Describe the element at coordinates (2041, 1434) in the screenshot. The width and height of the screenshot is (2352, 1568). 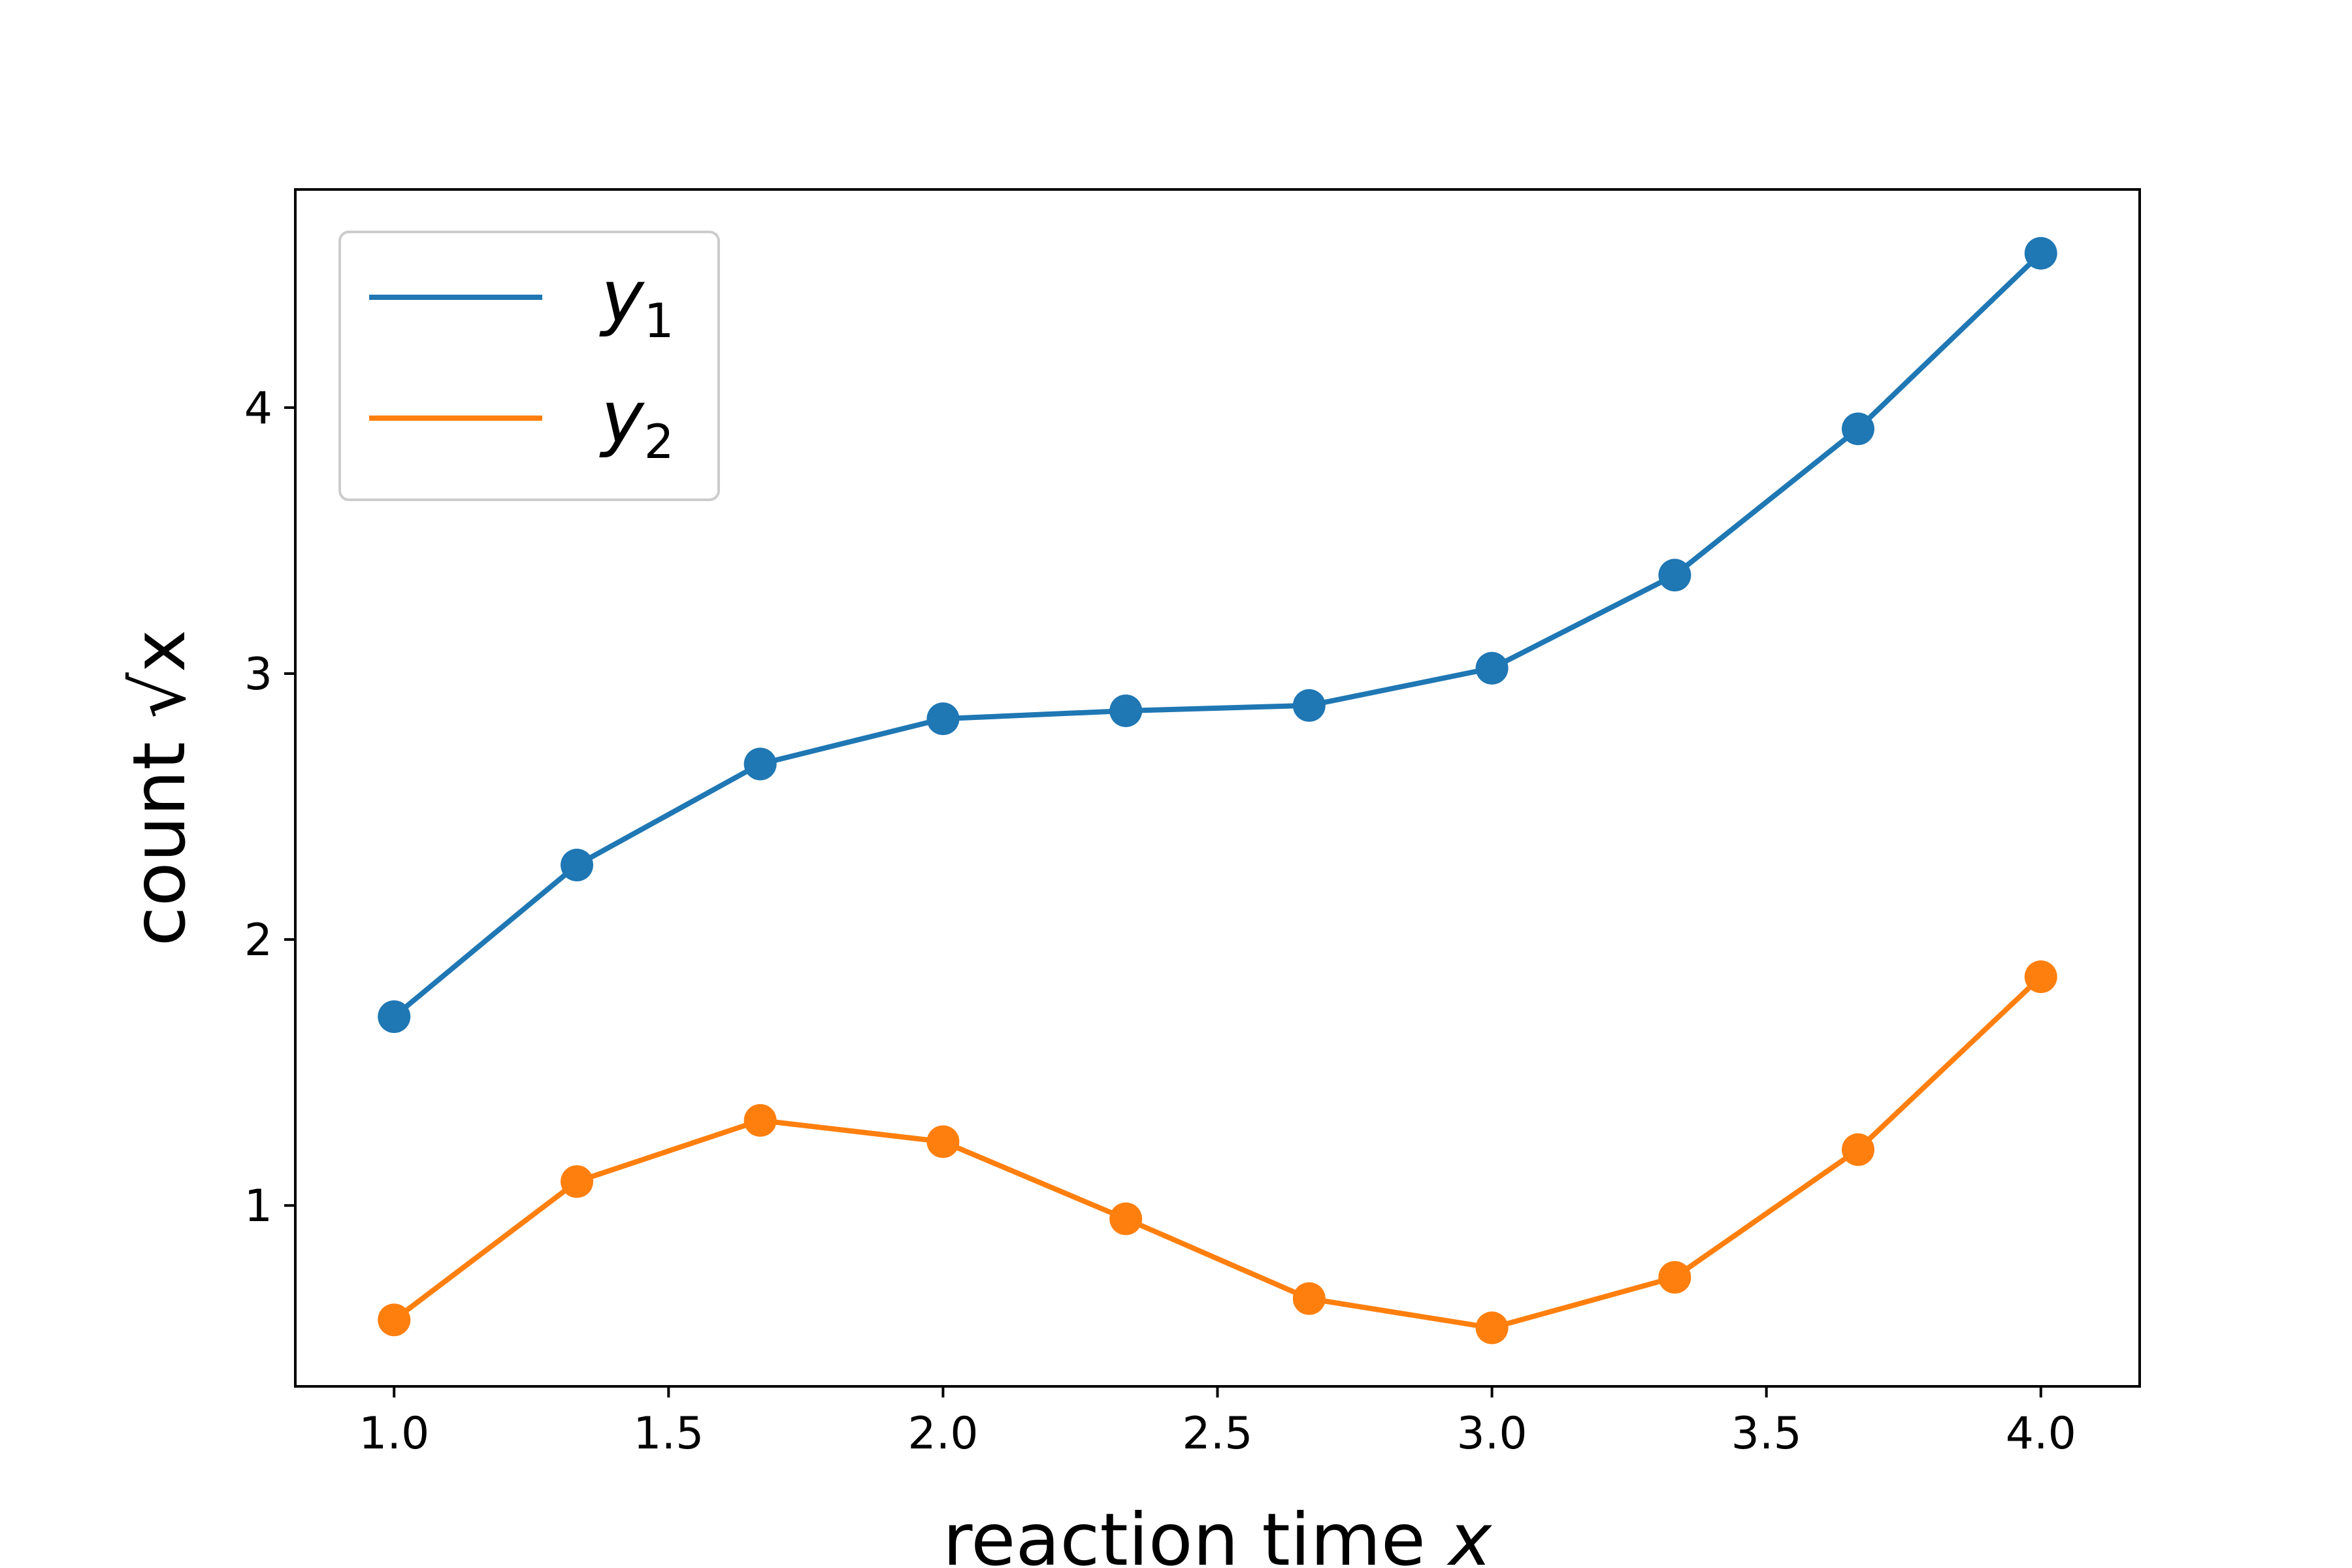
I see `x-tick-label: 4.0` at that location.